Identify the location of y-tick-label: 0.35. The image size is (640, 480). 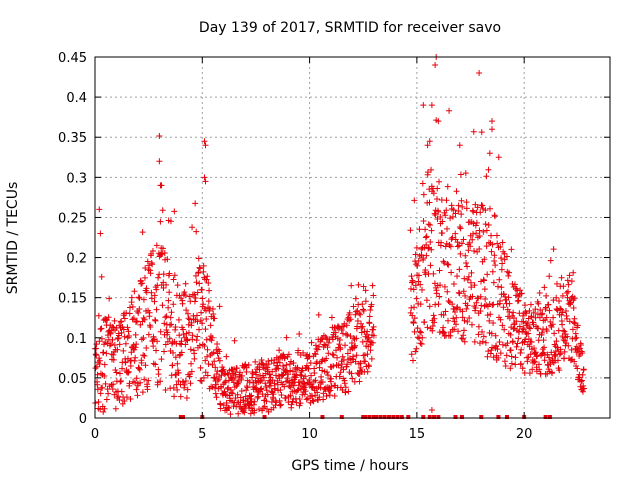
(72, 138).